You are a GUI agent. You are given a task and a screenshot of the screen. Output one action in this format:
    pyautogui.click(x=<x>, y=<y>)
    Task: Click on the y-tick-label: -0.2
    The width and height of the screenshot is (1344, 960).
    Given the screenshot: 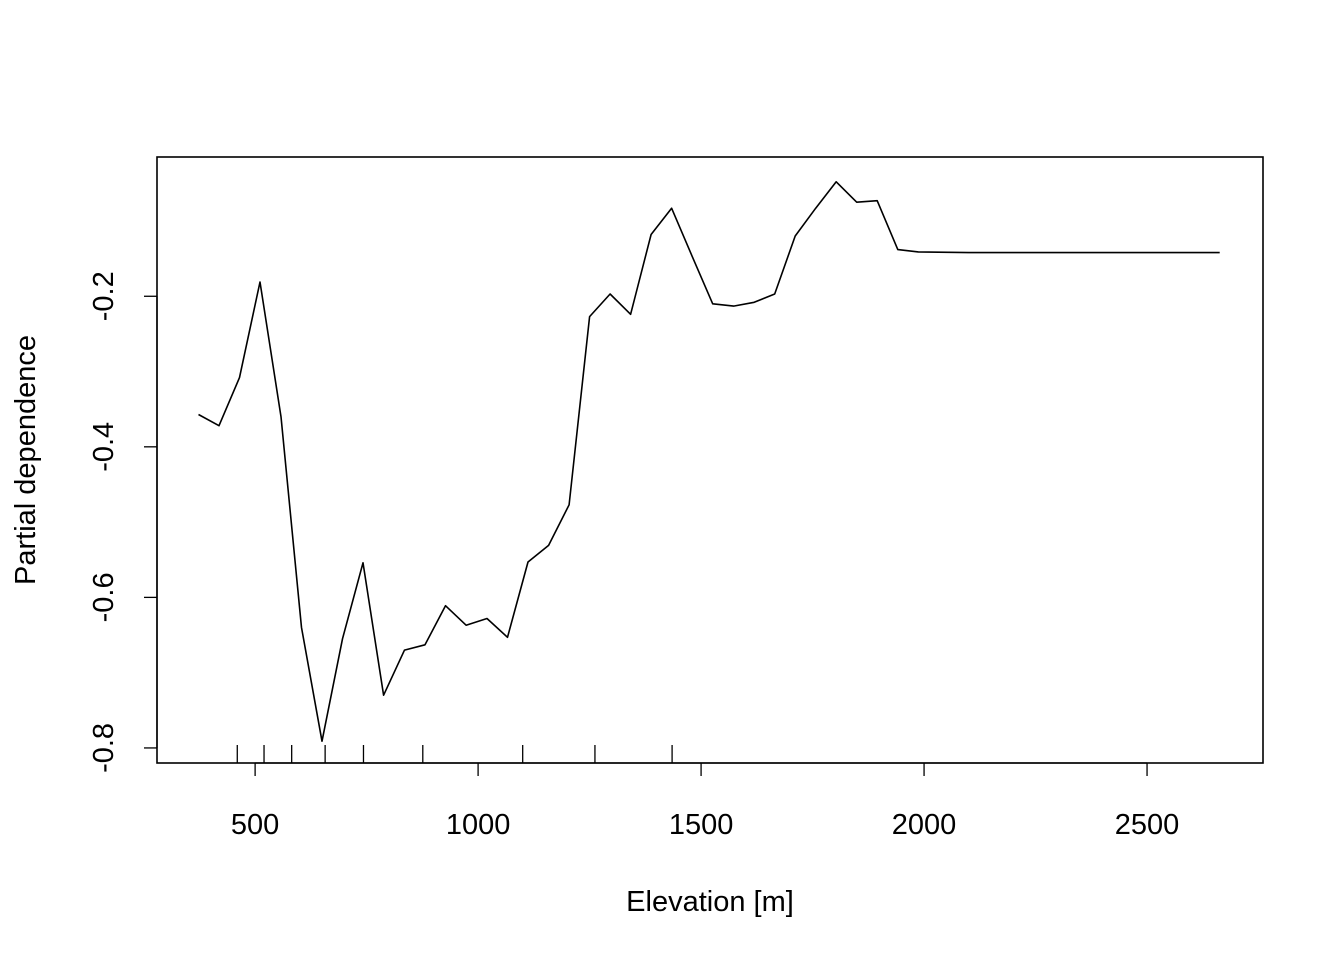 What is the action you would take?
    pyautogui.click(x=104, y=296)
    